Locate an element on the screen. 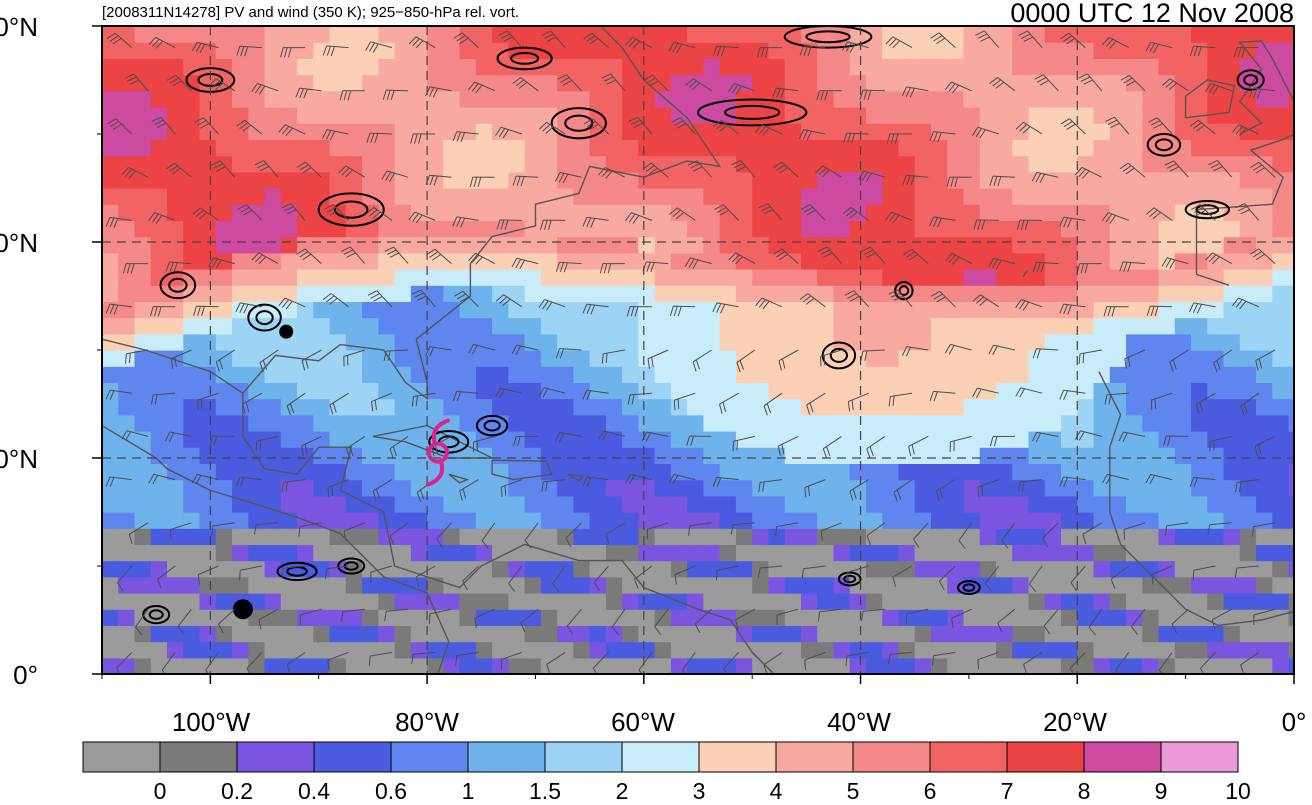 The height and width of the screenshot is (805, 1312). colorbar-label: 7 is located at coordinates (1007, 791).